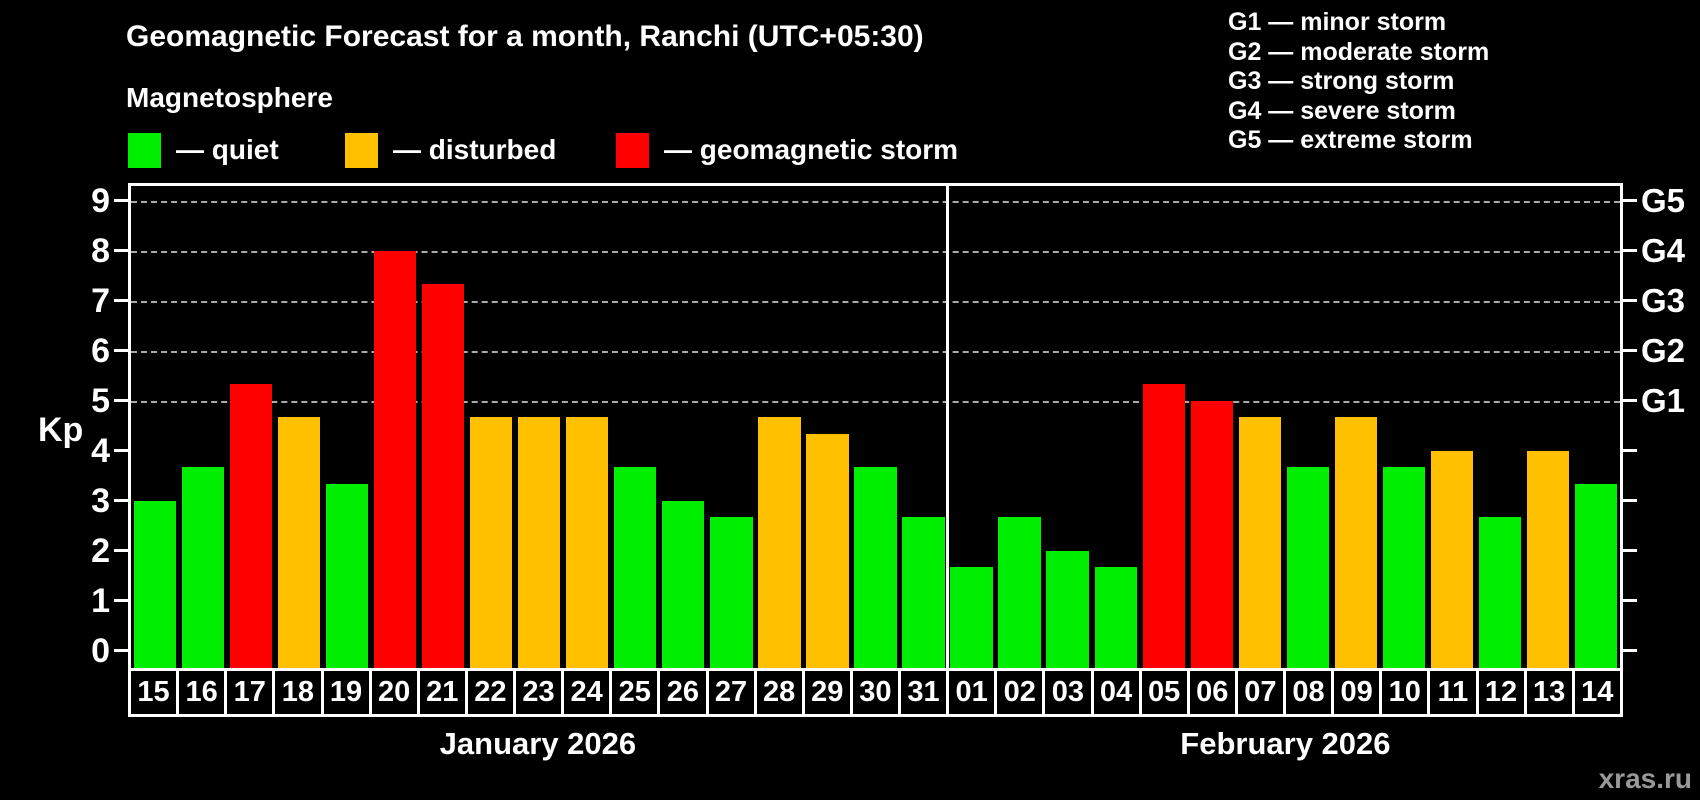 The width and height of the screenshot is (1700, 800). What do you see at coordinates (779, 692) in the screenshot?
I see `day-cell-28: 28` at bounding box center [779, 692].